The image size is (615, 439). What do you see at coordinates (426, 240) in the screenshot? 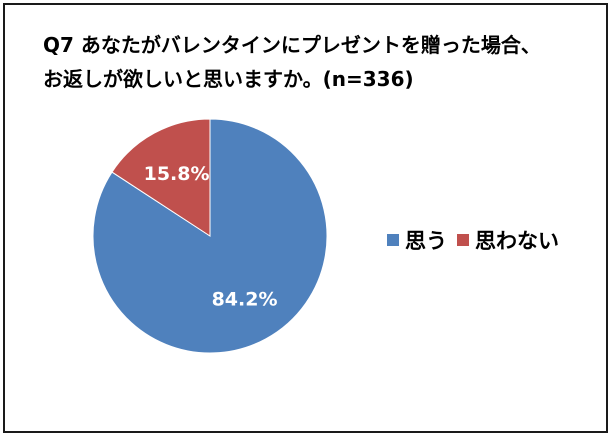
I see `legend-label-omou: 思う` at bounding box center [426, 240].